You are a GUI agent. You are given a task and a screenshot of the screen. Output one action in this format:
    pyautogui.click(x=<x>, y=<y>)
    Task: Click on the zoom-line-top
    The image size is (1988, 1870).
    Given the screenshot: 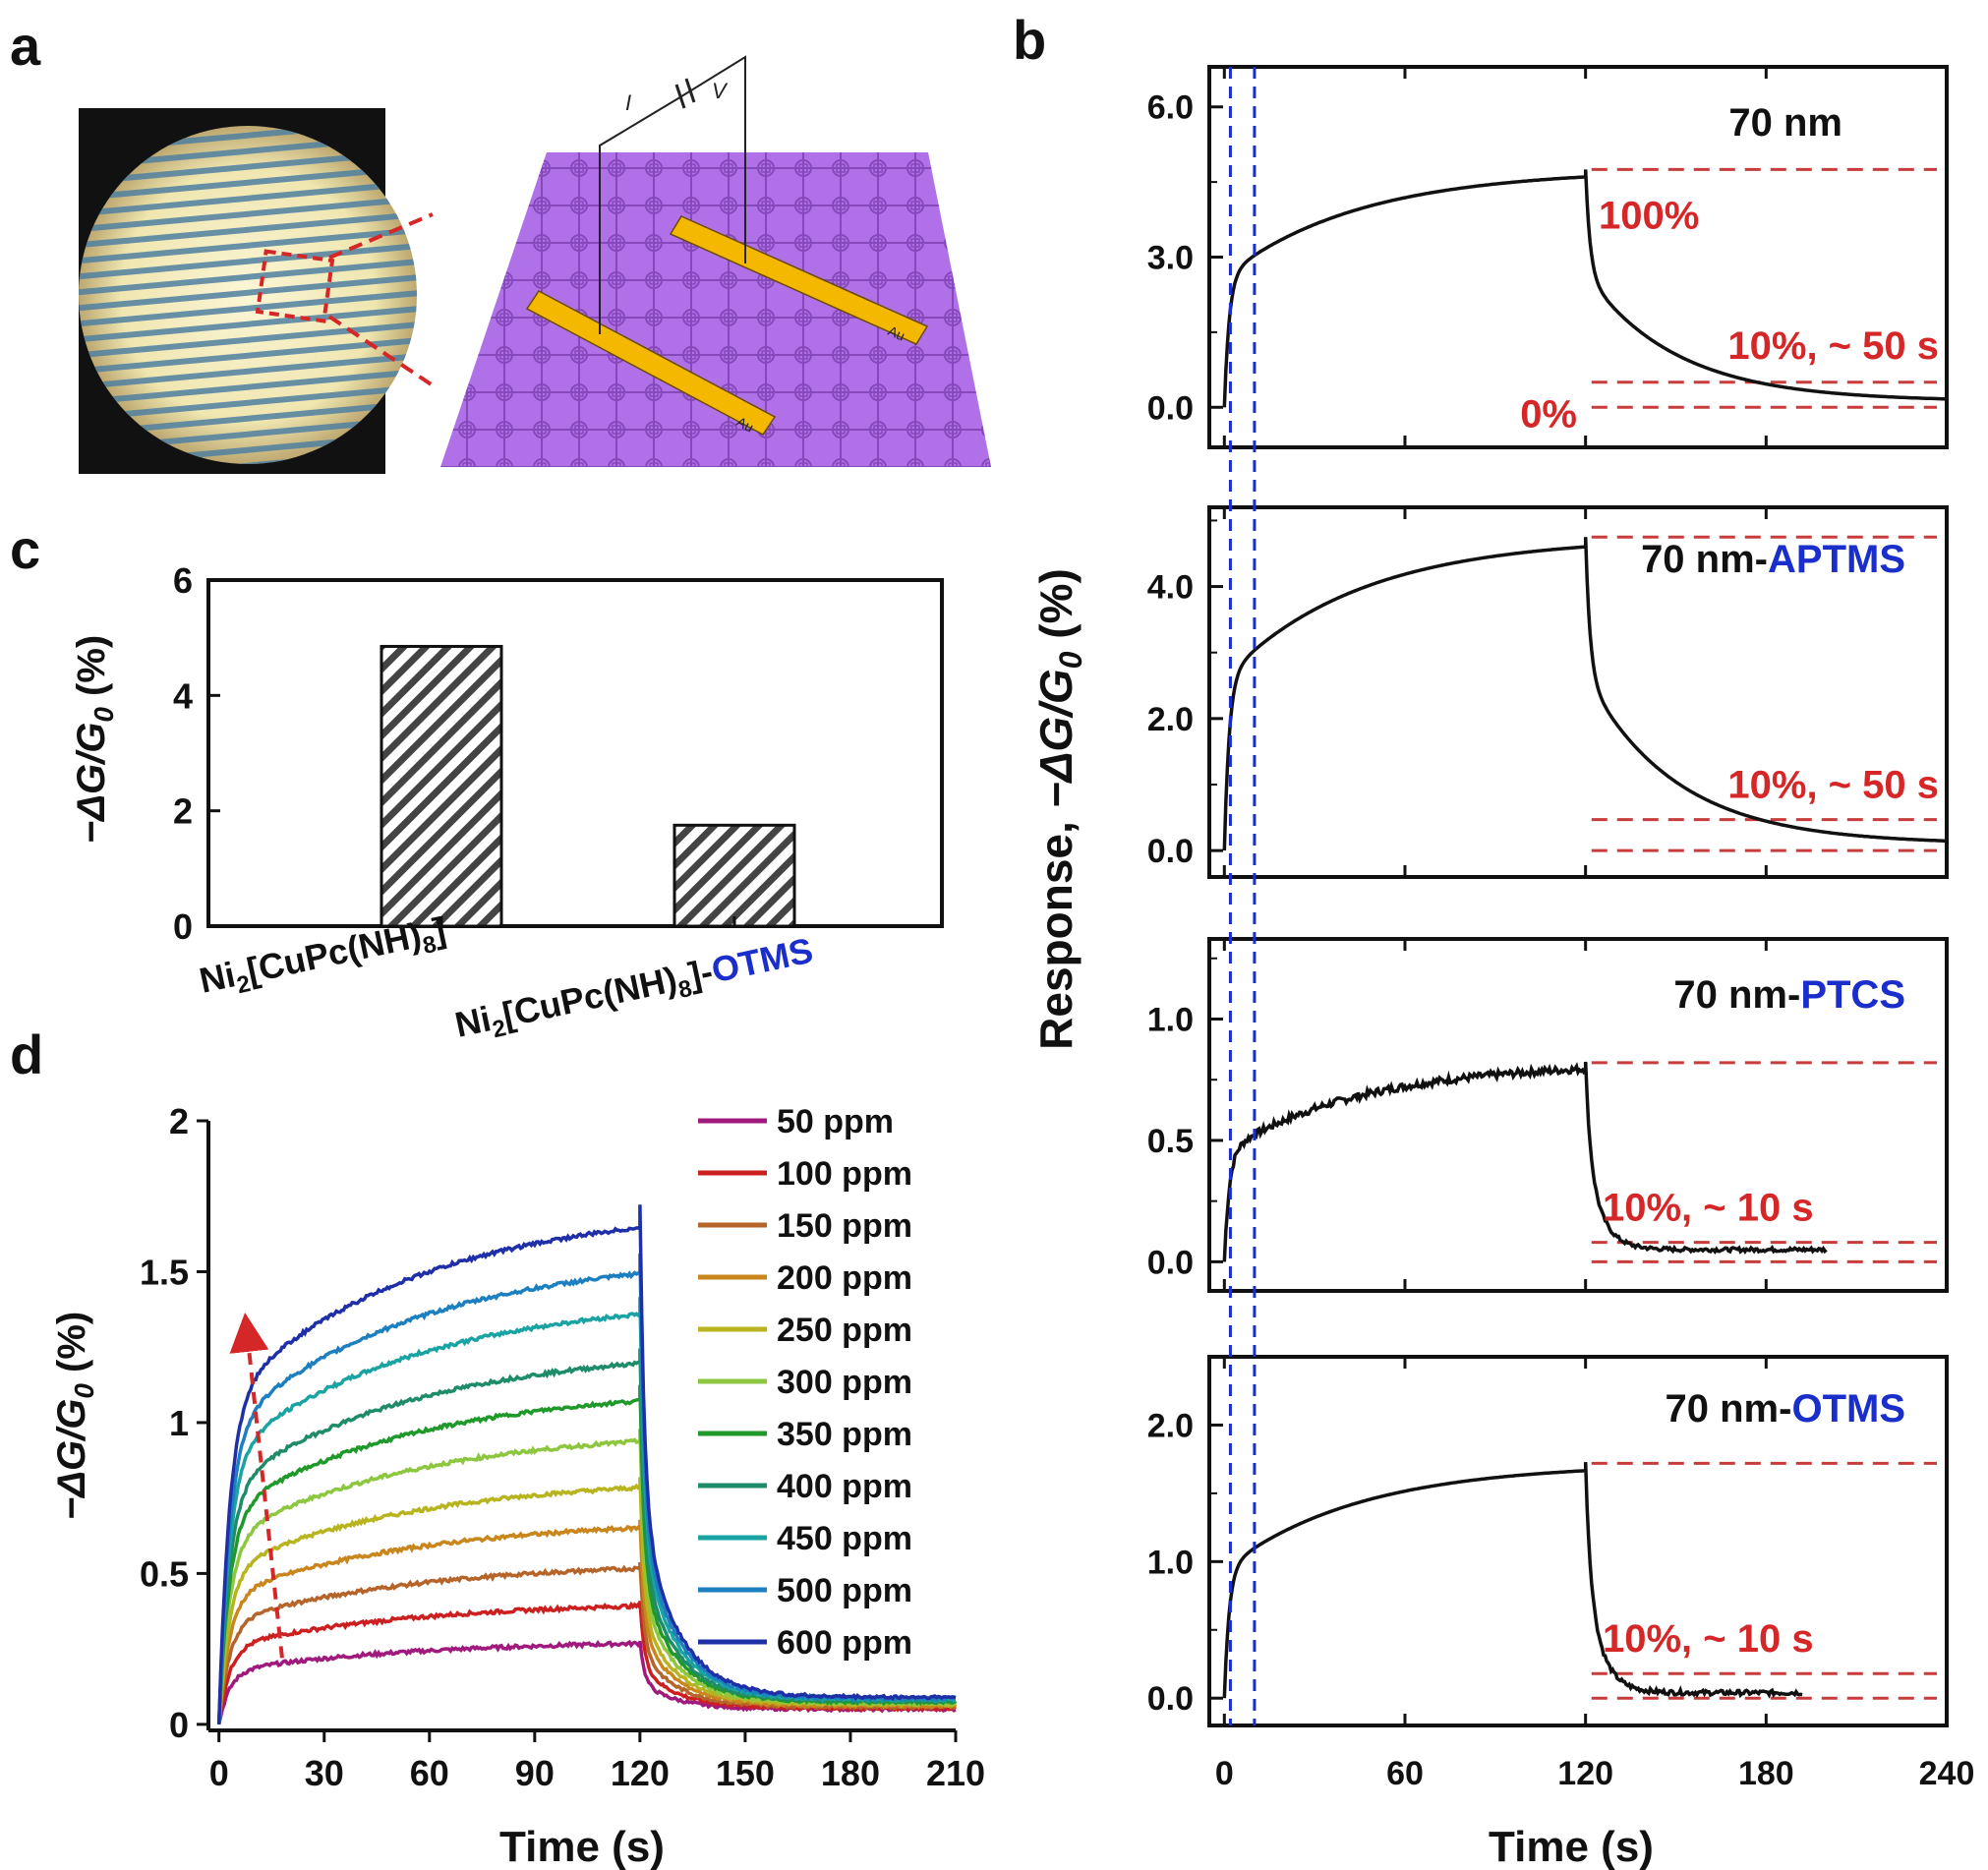 What is the action you would take?
    pyautogui.click(x=381, y=236)
    